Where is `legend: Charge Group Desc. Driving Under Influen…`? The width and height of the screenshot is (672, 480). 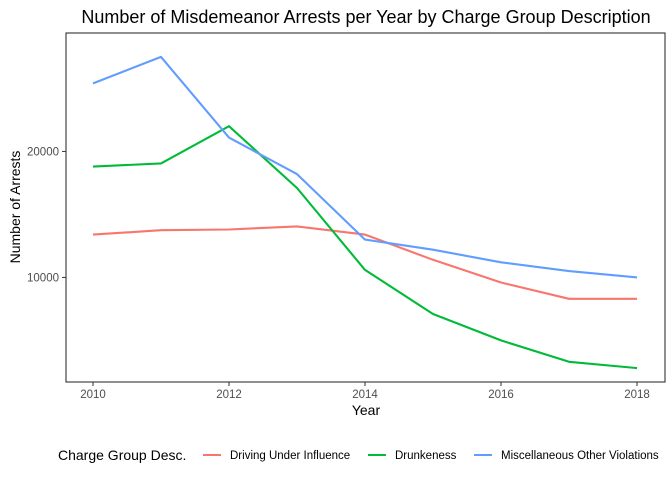
legend: Charge Group Desc. Driving Under Influen… is located at coordinates (358, 455).